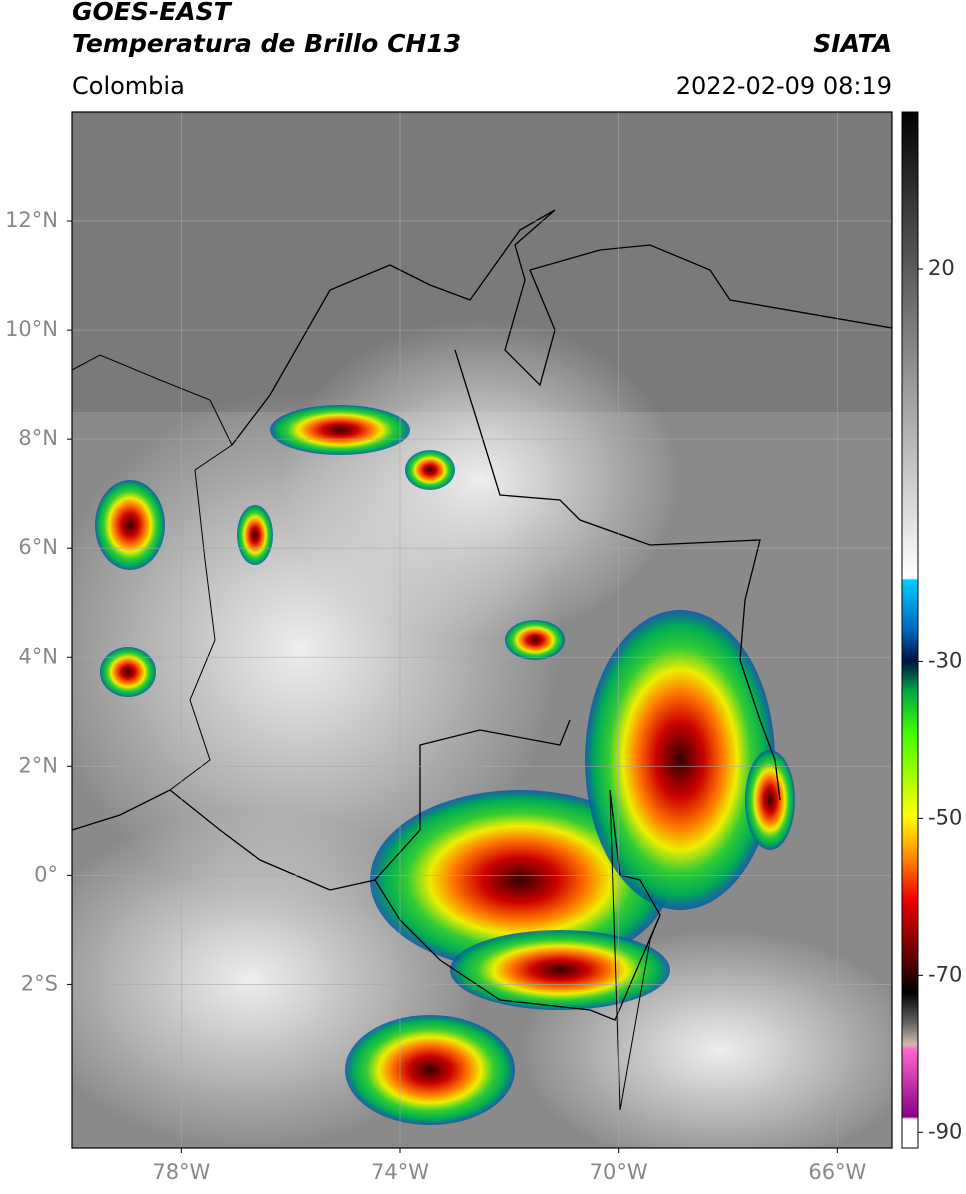 This screenshot has height=1194, width=966. What do you see at coordinates (38, 765) in the screenshot?
I see `y-tick-label: 2°N` at bounding box center [38, 765].